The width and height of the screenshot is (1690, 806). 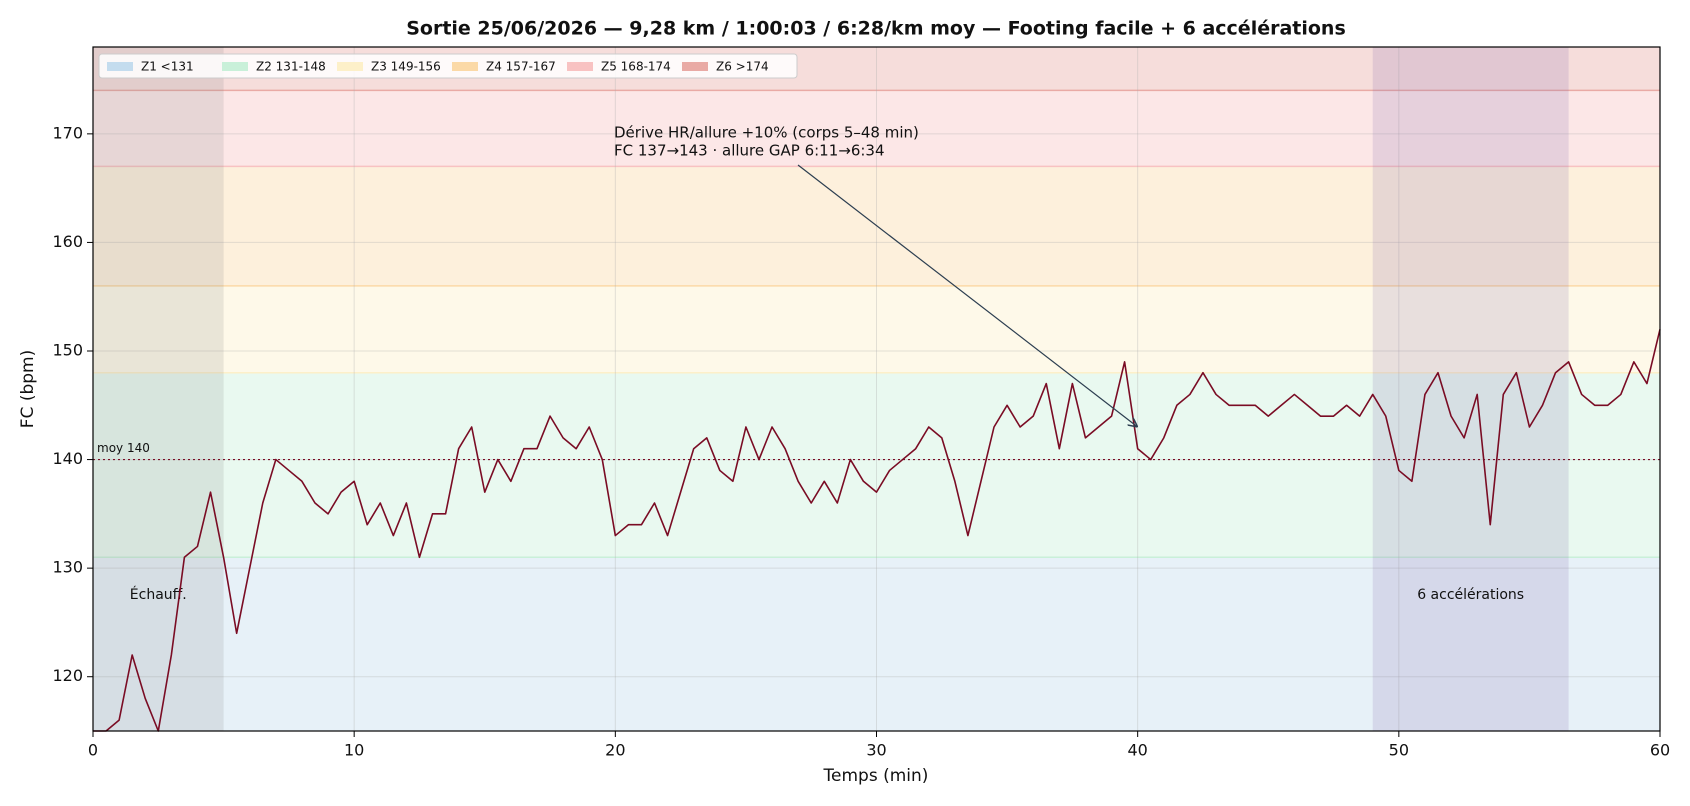 I want to click on x-tick-label: 50, so click(x=1399, y=750).